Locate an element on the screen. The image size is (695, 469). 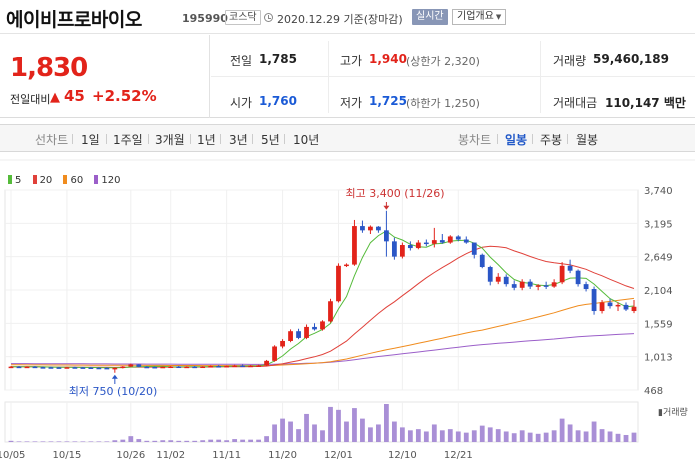
tab-monthly: 월봉 is located at coordinates (587, 140).